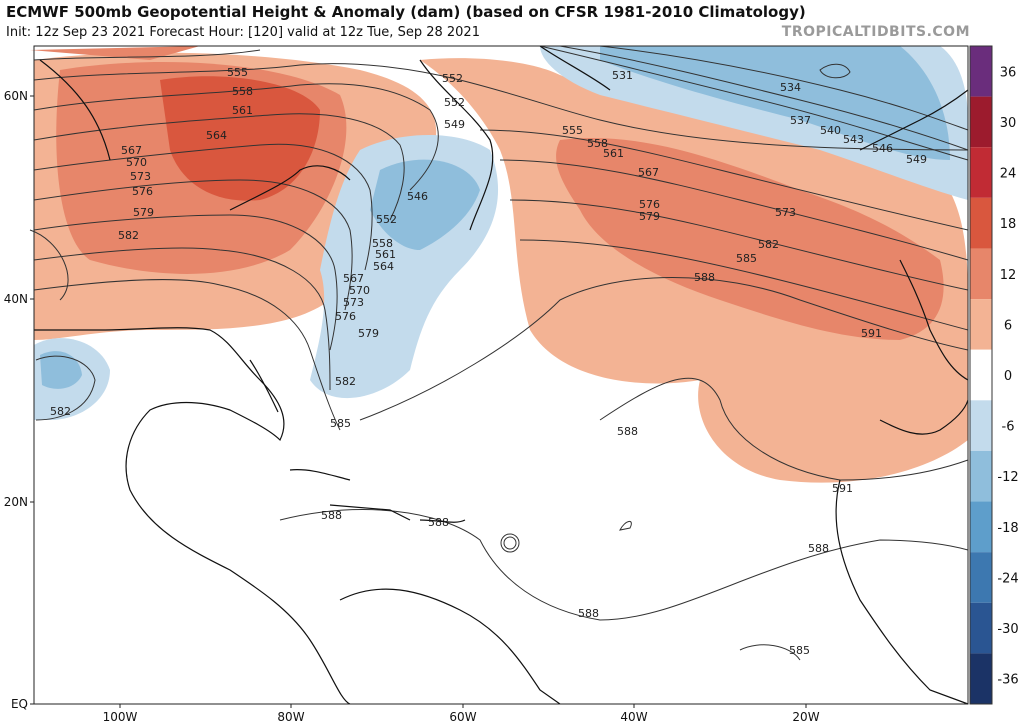 The width and height of the screenshot is (1024, 724). What do you see at coordinates (1008, 275) in the screenshot?
I see `colorbar-label: 12` at bounding box center [1008, 275].